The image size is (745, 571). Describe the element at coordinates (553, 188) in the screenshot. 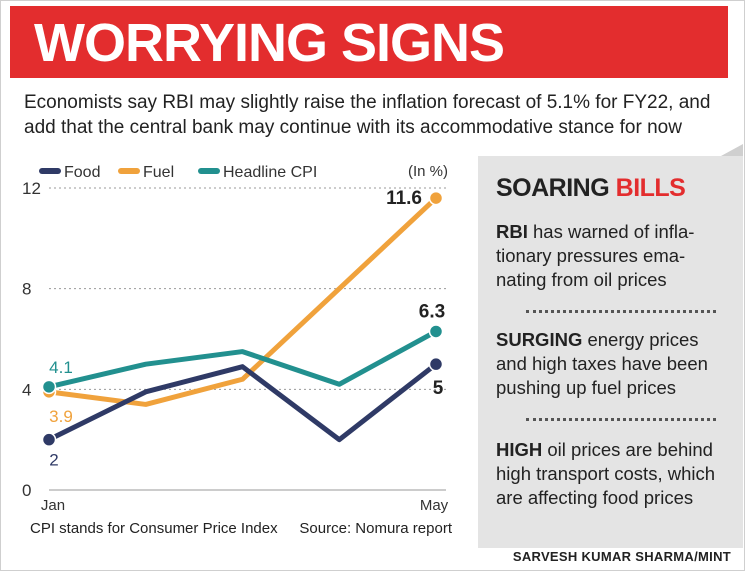

I see `sidebar-heading-dark: SOARING` at that location.